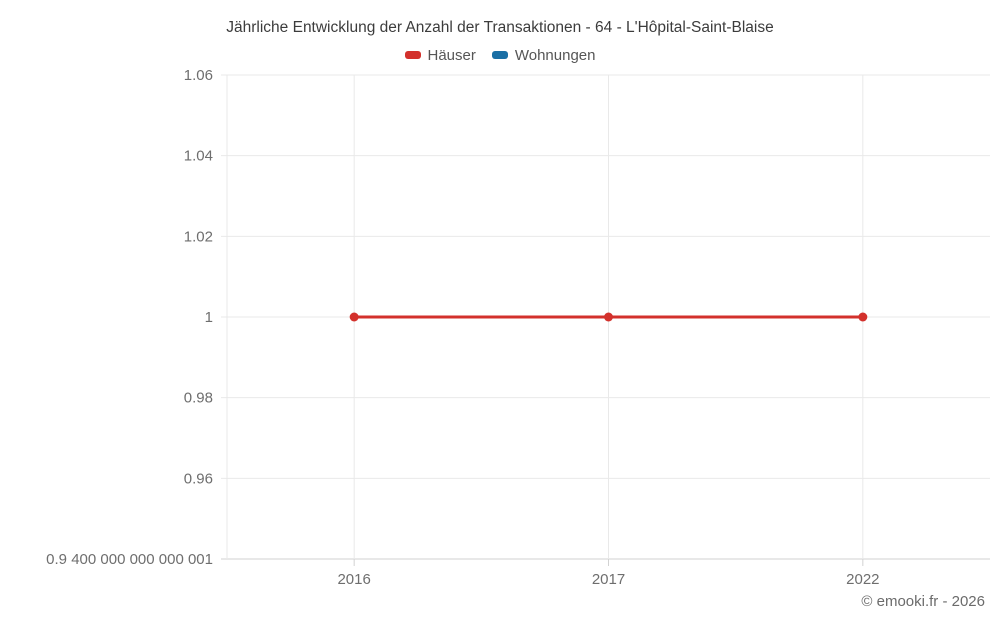  What do you see at coordinates (198, 398) in the screenshot?
I see `y-tick-label: 0.98` at bounding box center [198, 398].